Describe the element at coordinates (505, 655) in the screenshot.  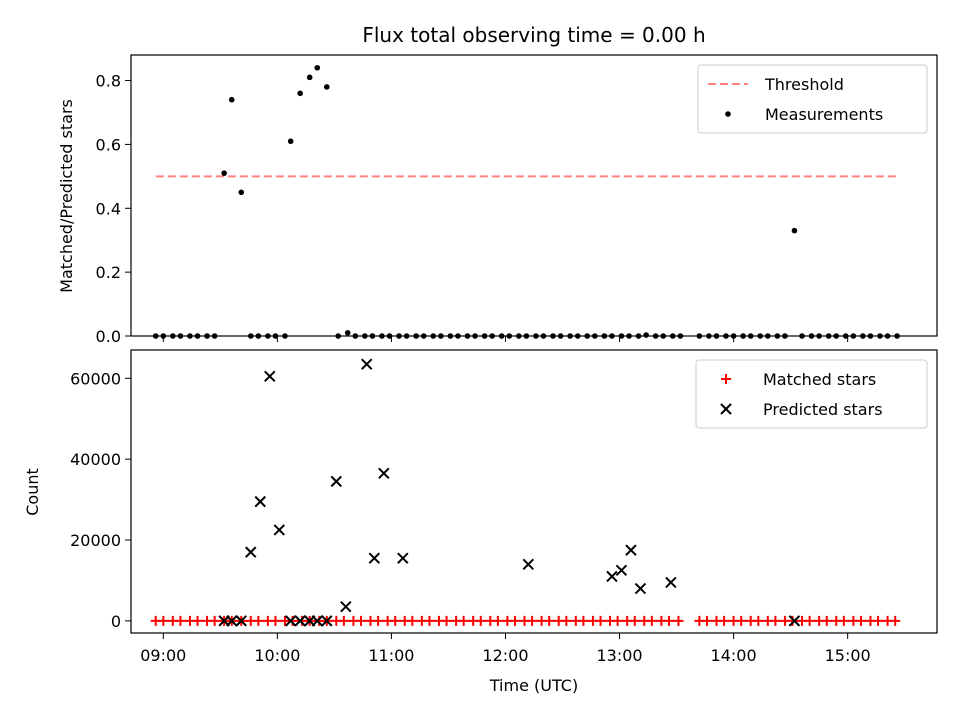
I see `x-tick-label: 12:00` at that location.